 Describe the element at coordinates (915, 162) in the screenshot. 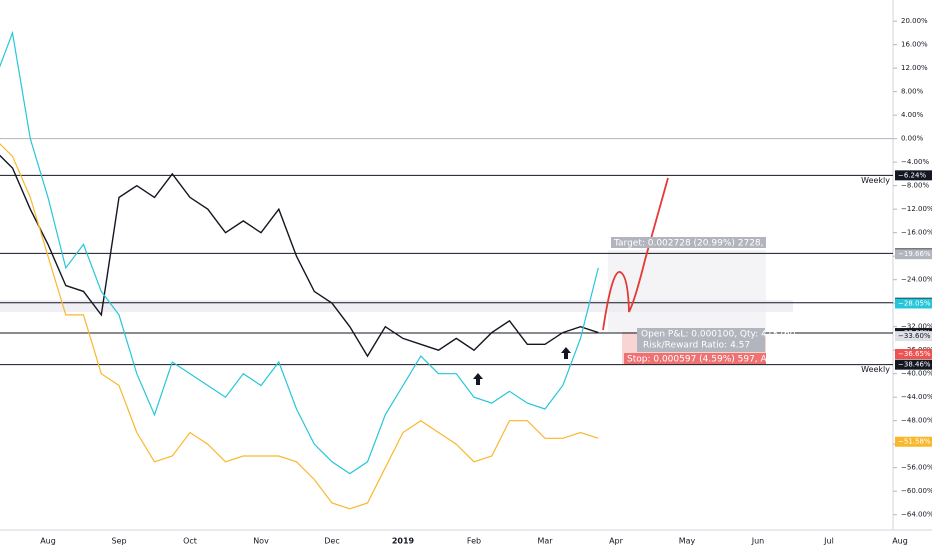

I see `y-tick-label: −4.00%` at that location.